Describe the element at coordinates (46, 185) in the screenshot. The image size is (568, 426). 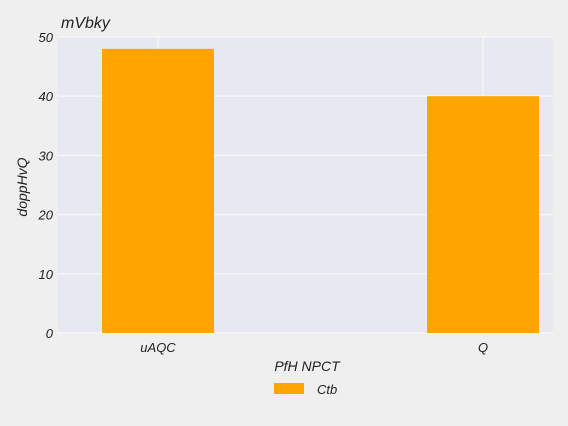
I see `y-tick-labels: 0 10 20 30 40 50` at that location.